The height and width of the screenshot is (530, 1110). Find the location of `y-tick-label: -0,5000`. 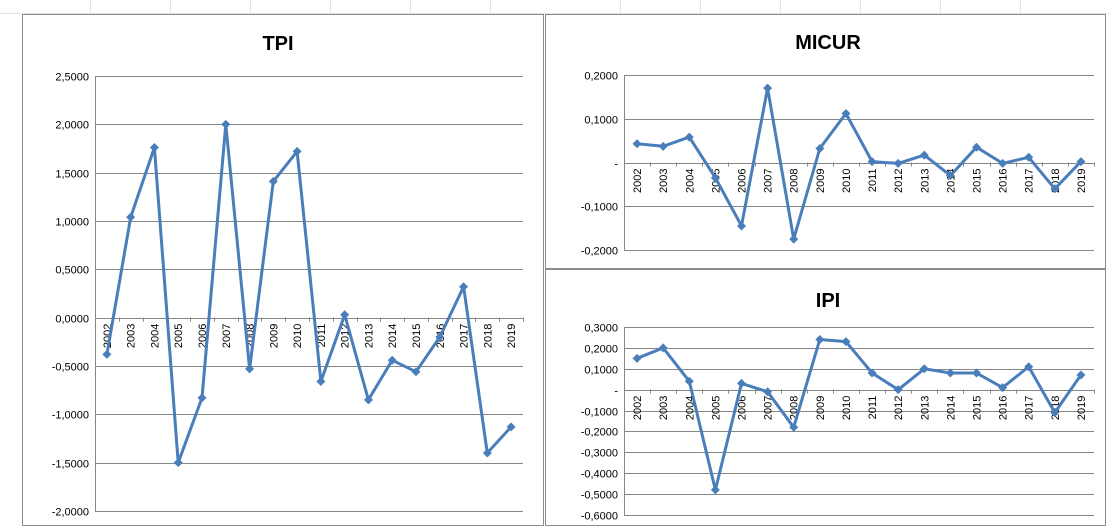

y-tick-label: -0,5000 is located at coordinates (70, 368).